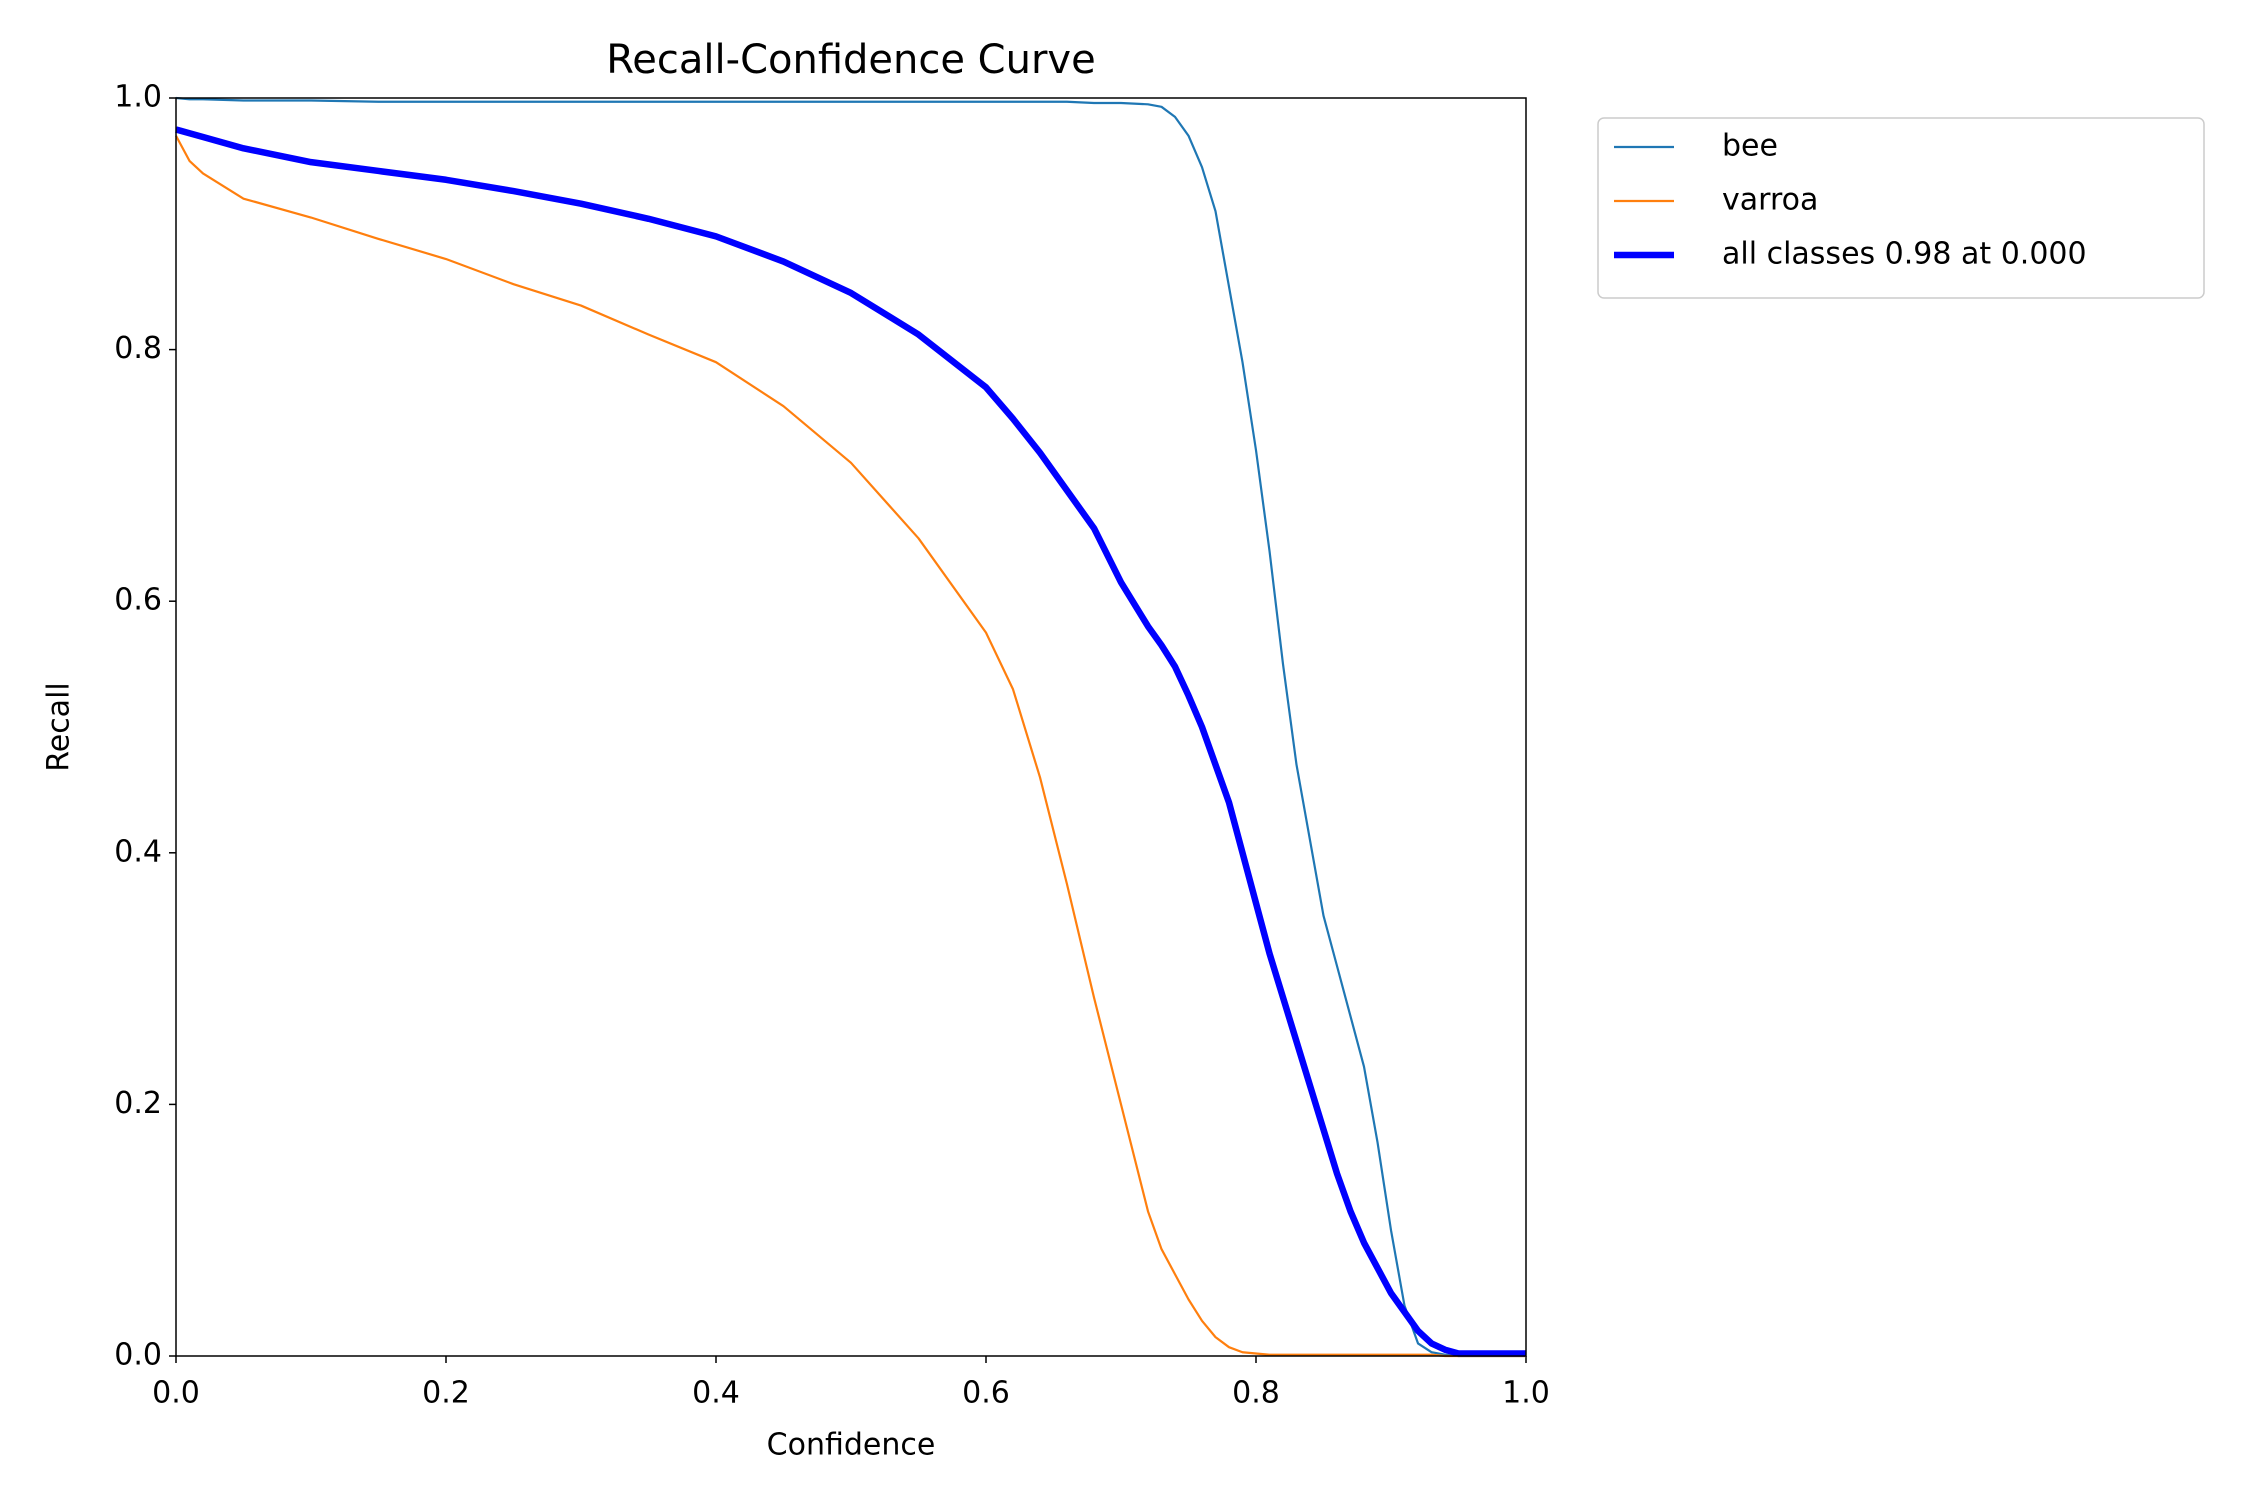  I want to click on x-tick-label: 0.8, so click(1256, 1393).